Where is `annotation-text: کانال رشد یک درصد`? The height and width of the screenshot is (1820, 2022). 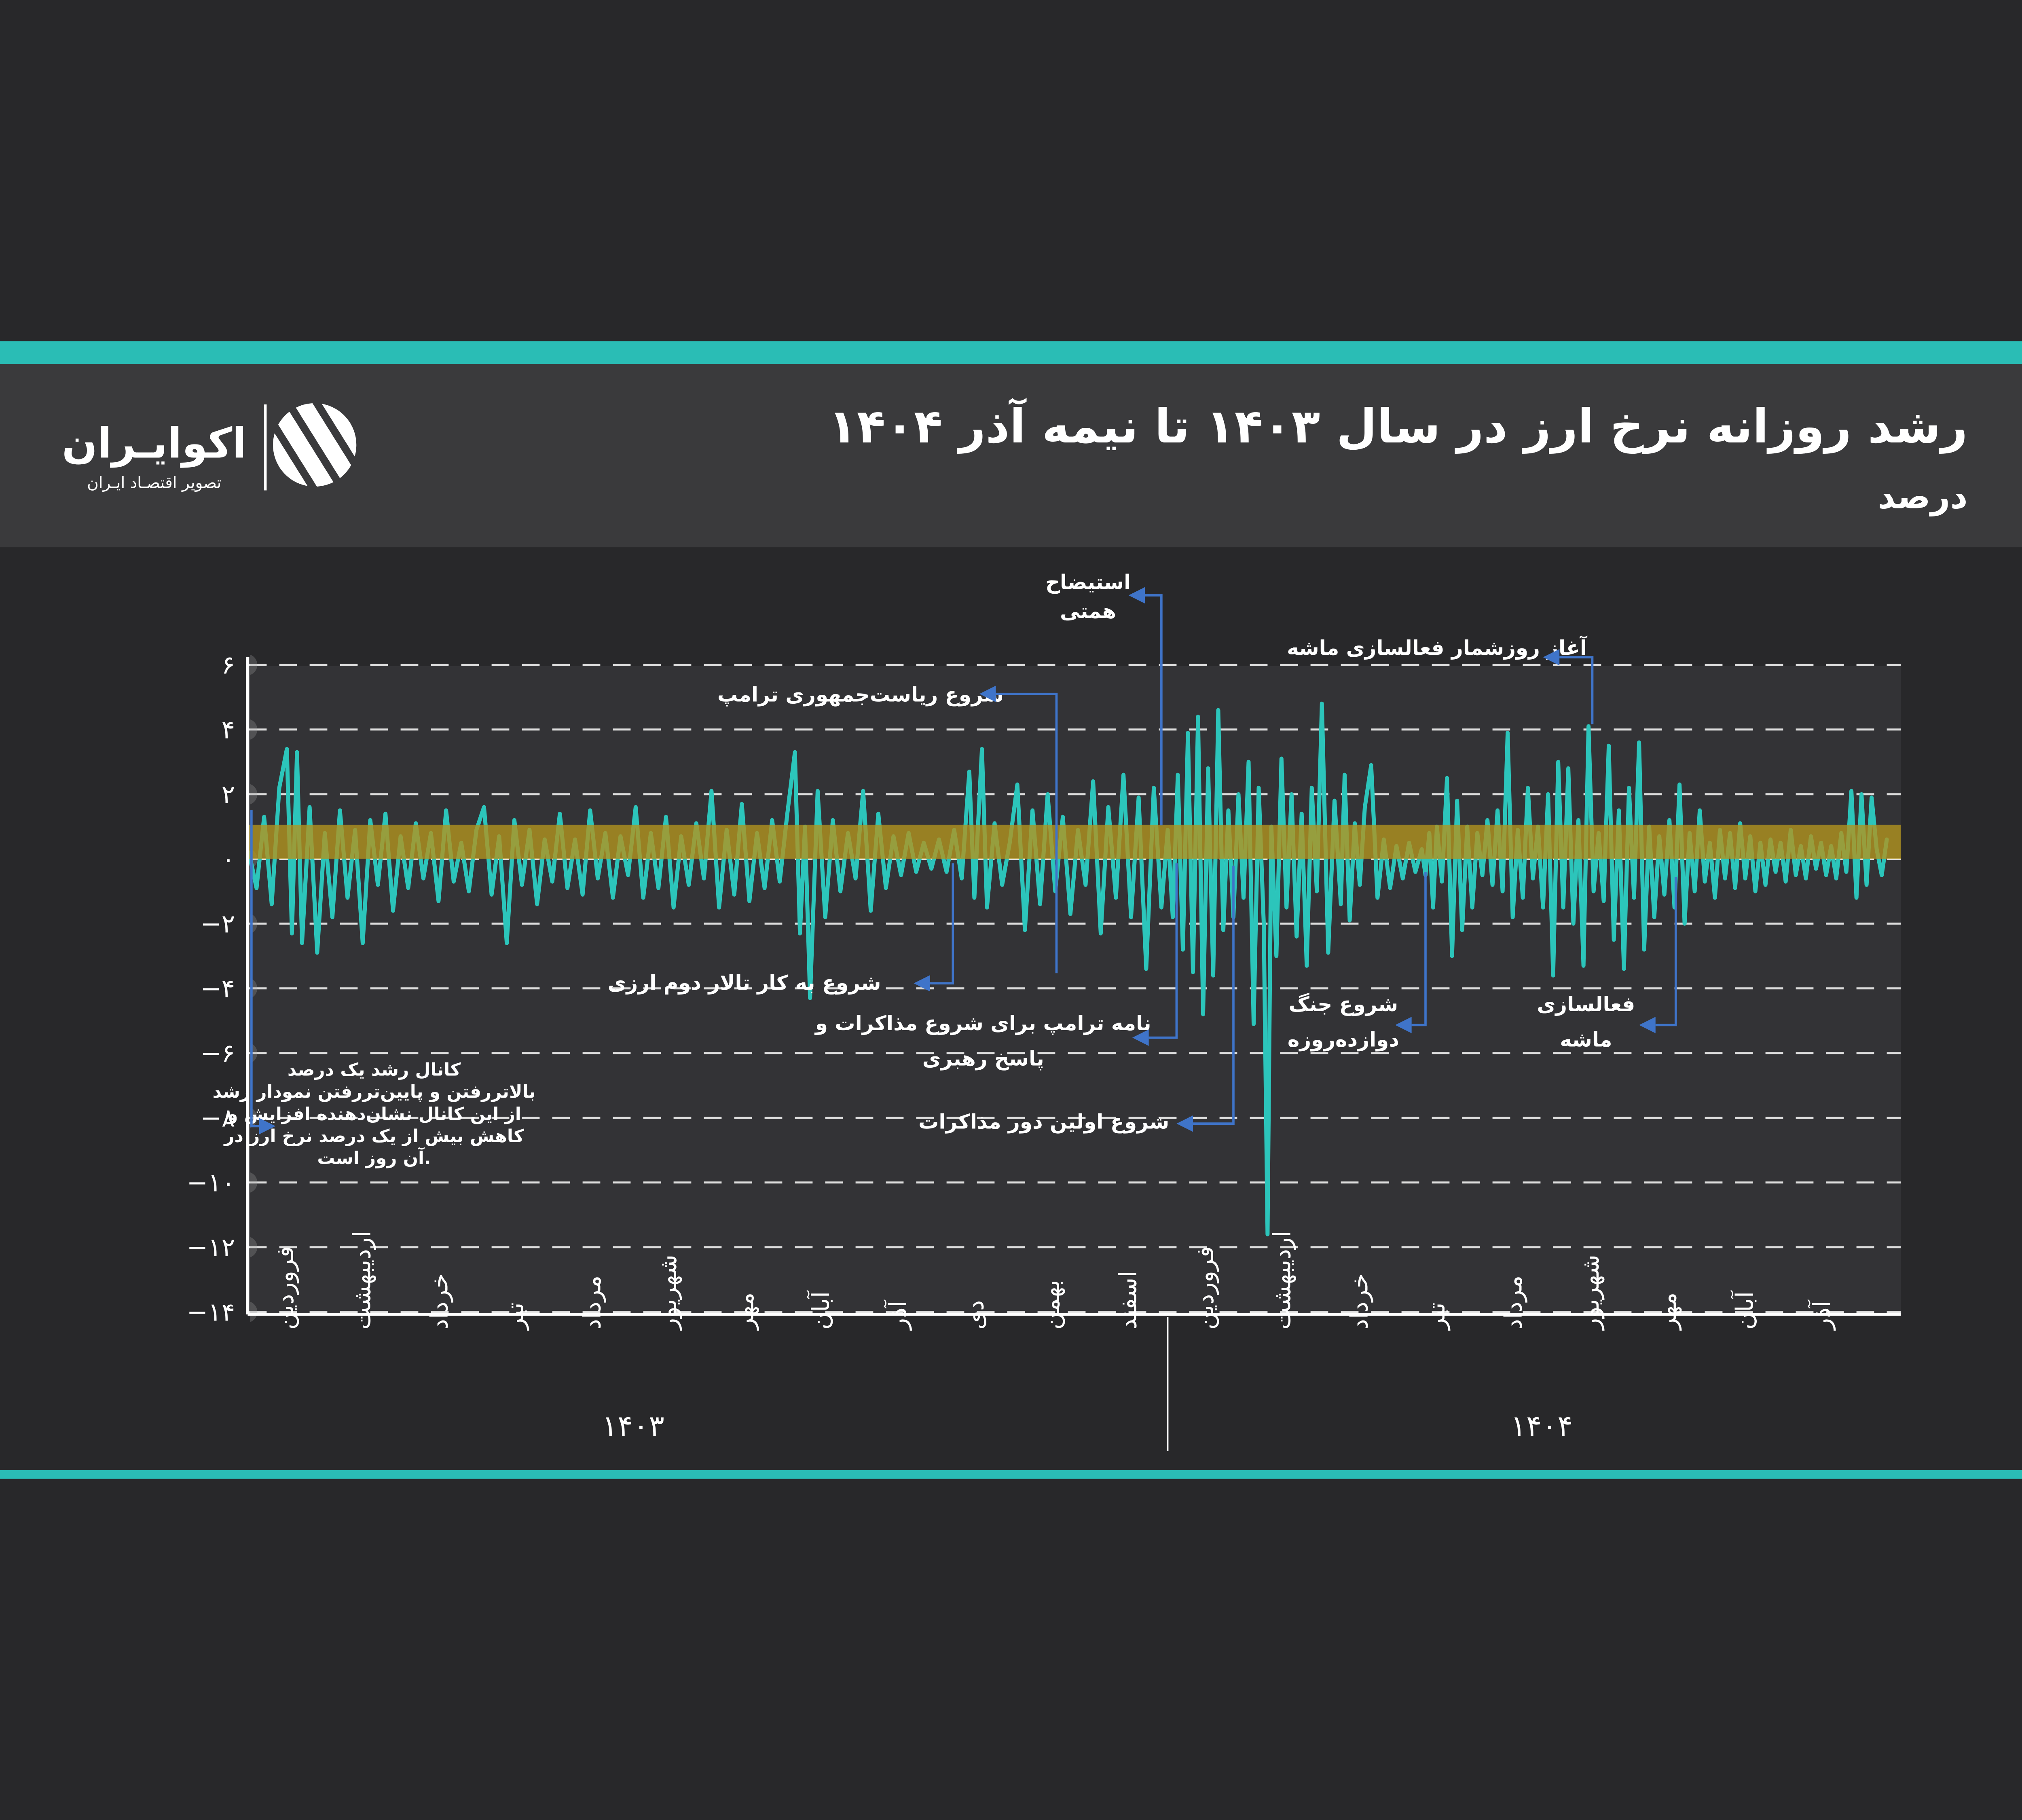 annotation-text: کانال رشد یک درصد is located at coordinates (374, 1069).